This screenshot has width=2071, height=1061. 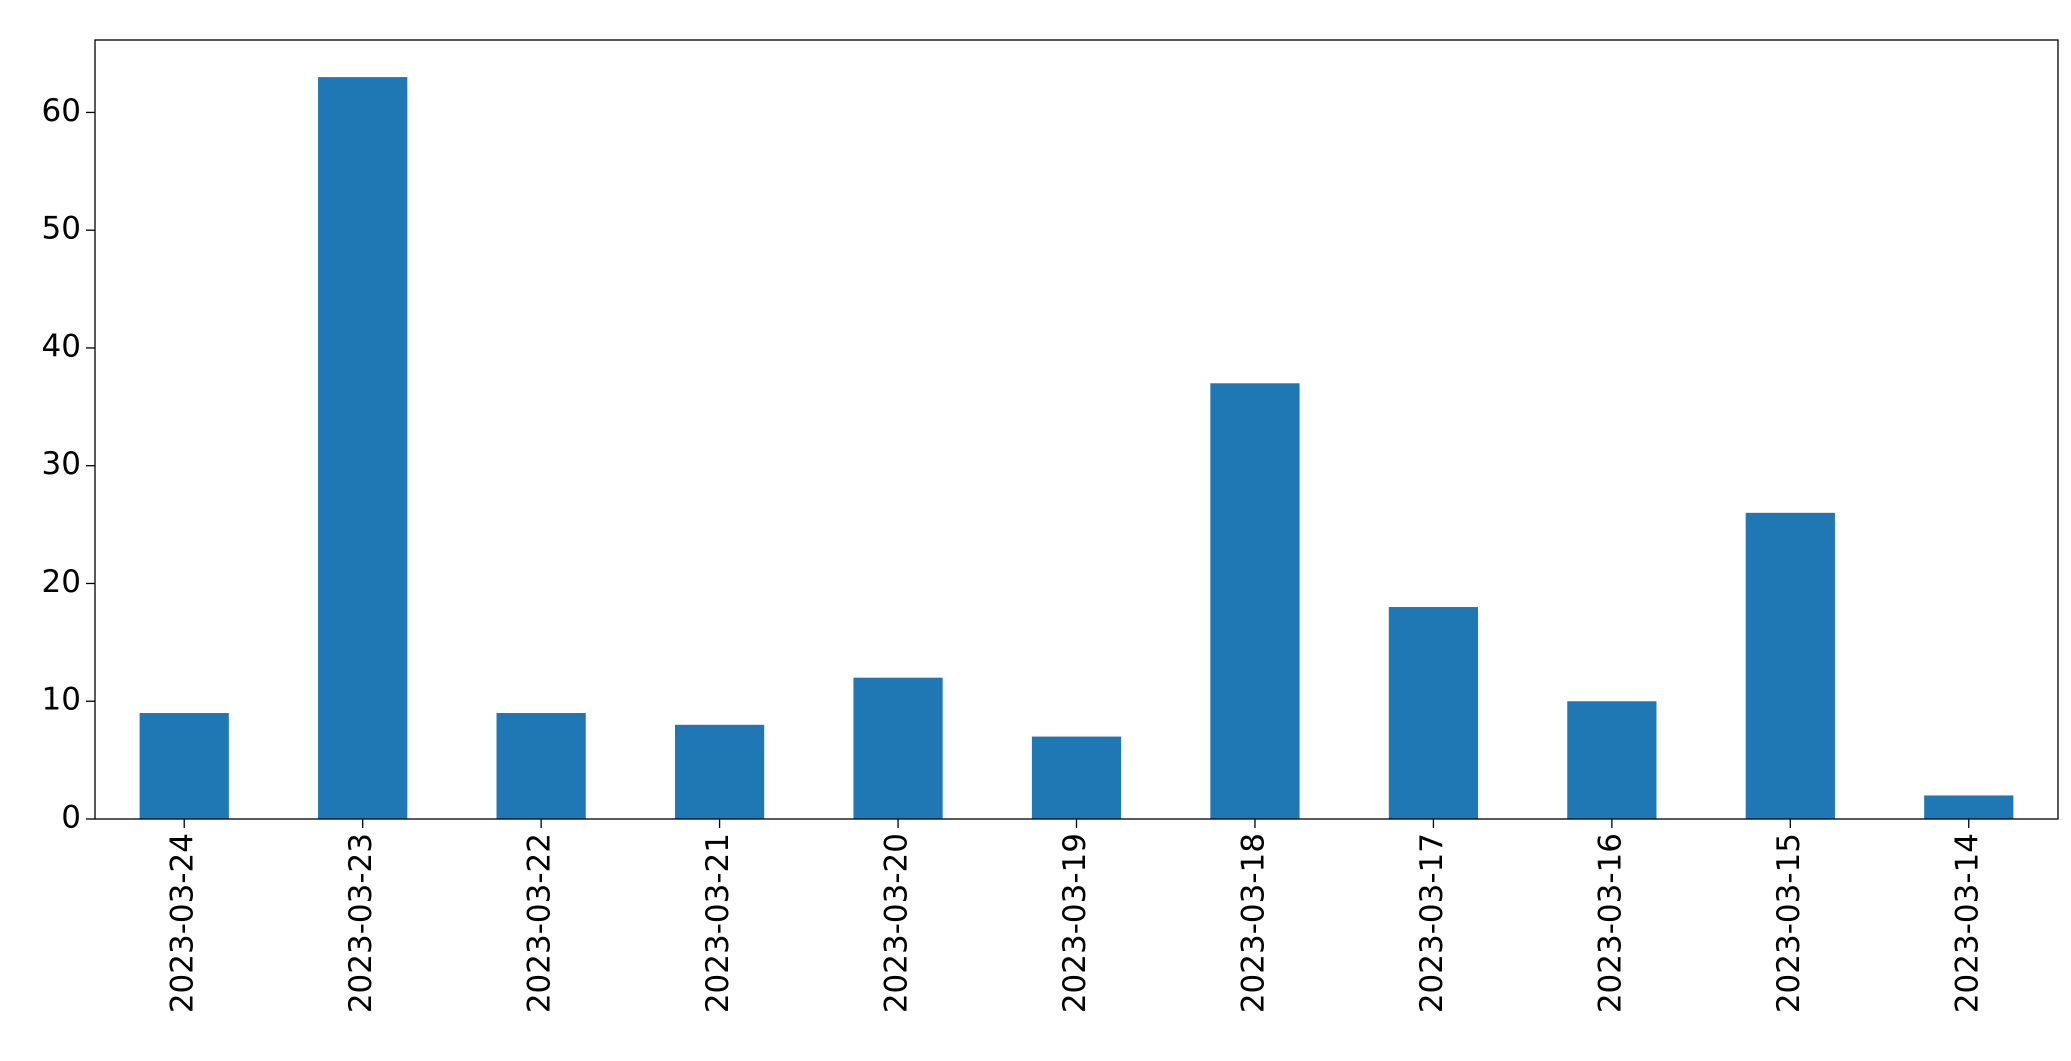 I want to click on y-tick-label: 60, so click(x=61, y=111).